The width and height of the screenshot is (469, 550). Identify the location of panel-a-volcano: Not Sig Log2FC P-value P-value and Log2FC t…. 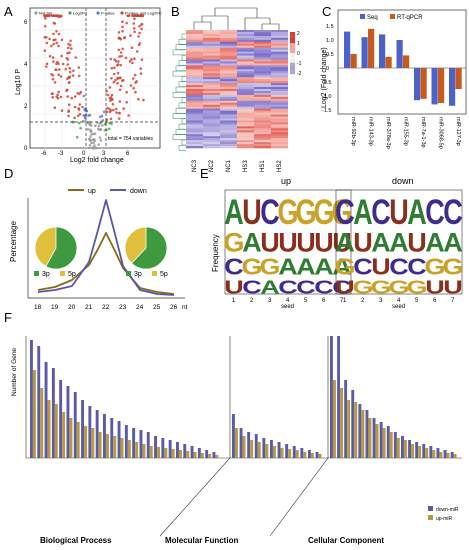
(88, 85).